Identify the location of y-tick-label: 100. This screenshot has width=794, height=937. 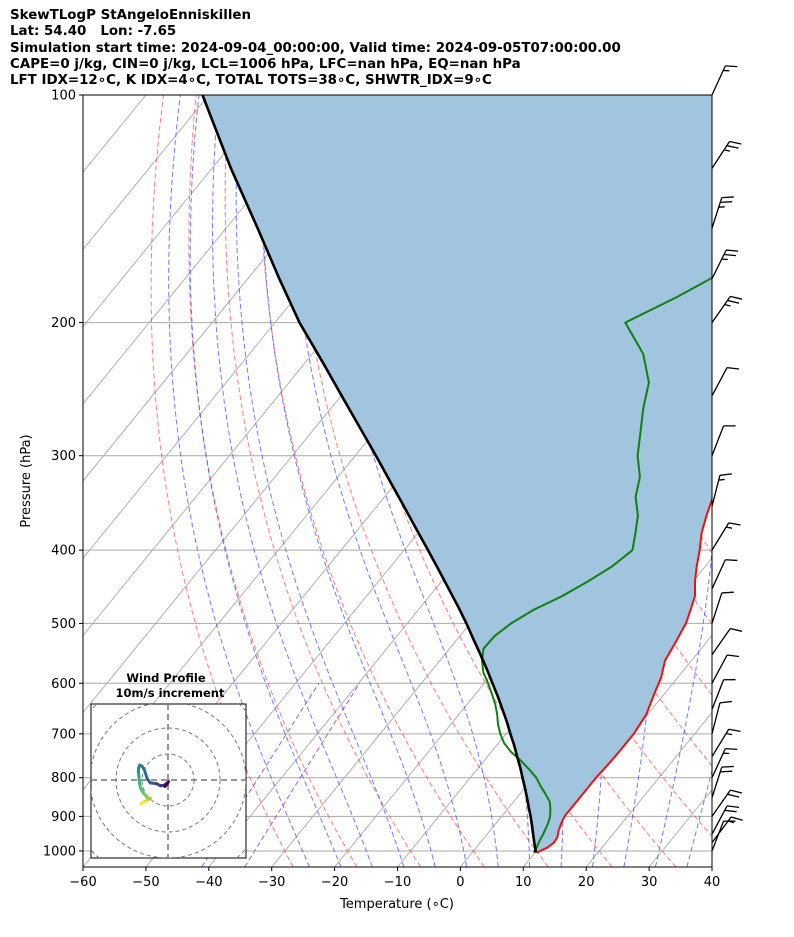
(63, 96).